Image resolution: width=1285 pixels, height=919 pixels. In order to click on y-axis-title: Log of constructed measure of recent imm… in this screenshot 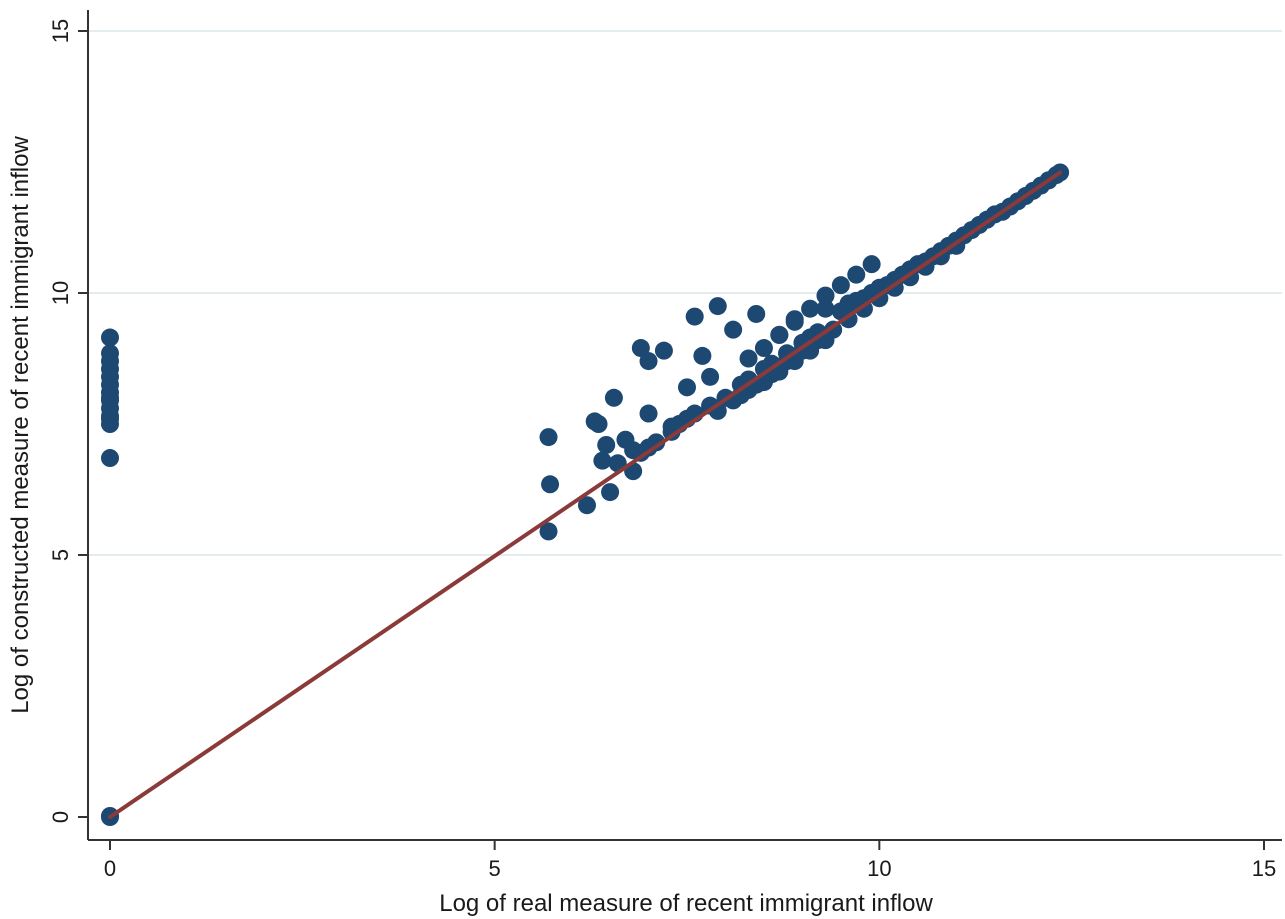, I will do `click(20, 425)`.